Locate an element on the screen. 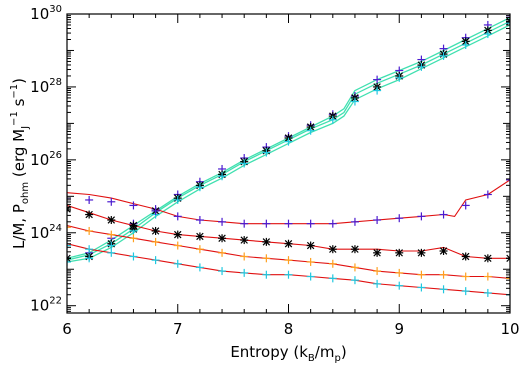 The image size is (522, 367). y-tick-label: 1022 is located at coordinates (46, 305).